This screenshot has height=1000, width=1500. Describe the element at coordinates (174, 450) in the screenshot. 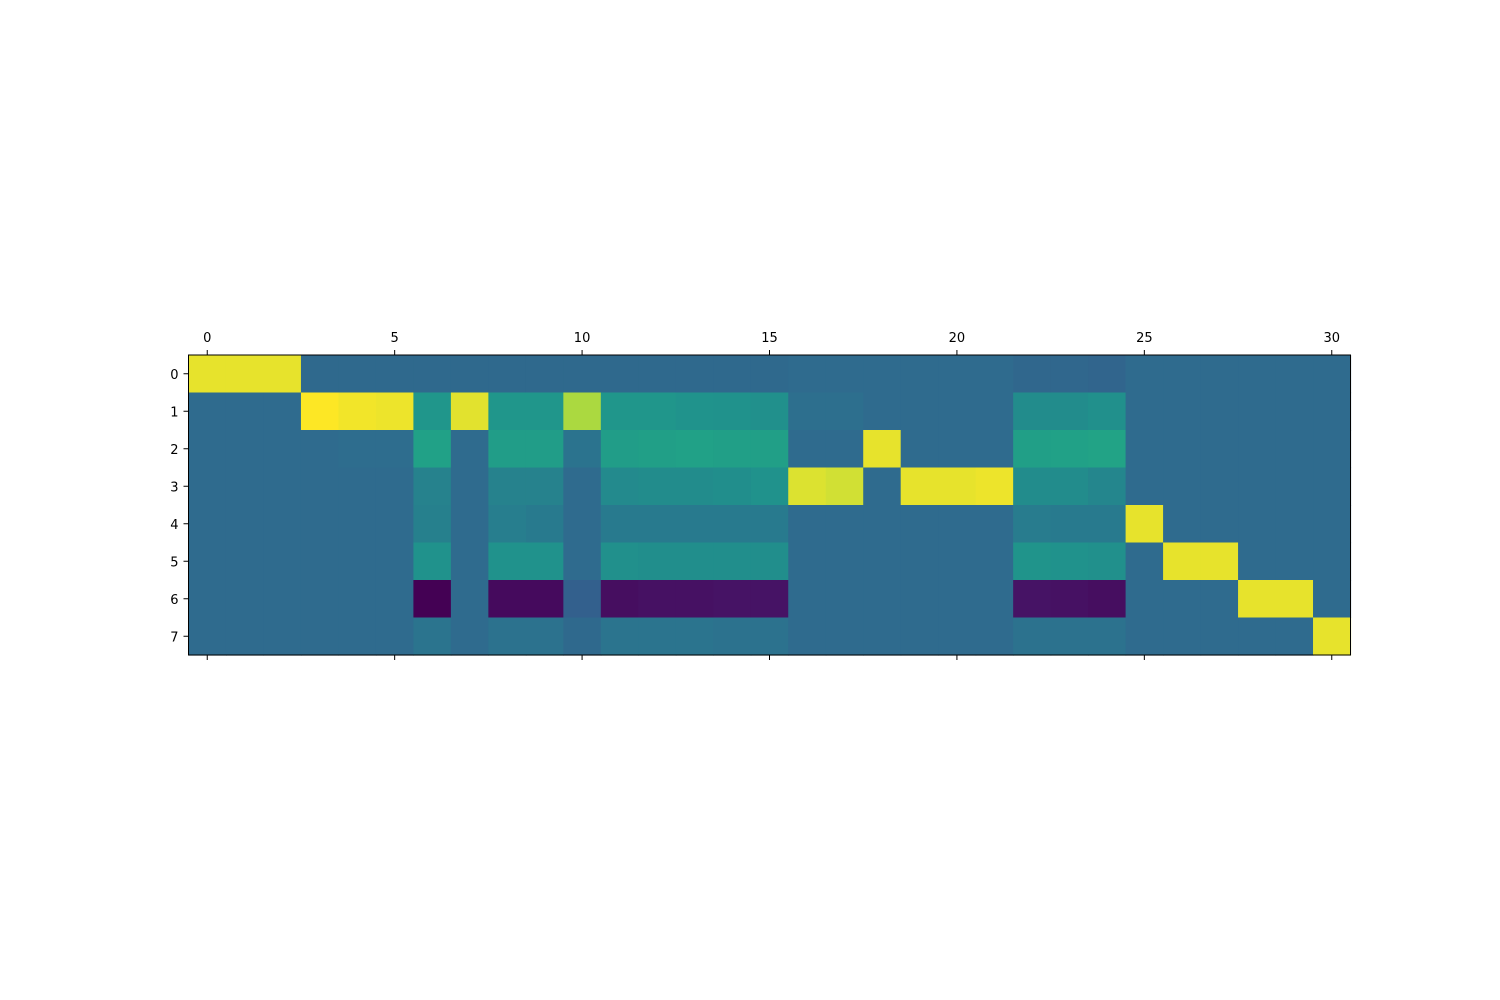

I see `y-tick-label: 2` at that location.